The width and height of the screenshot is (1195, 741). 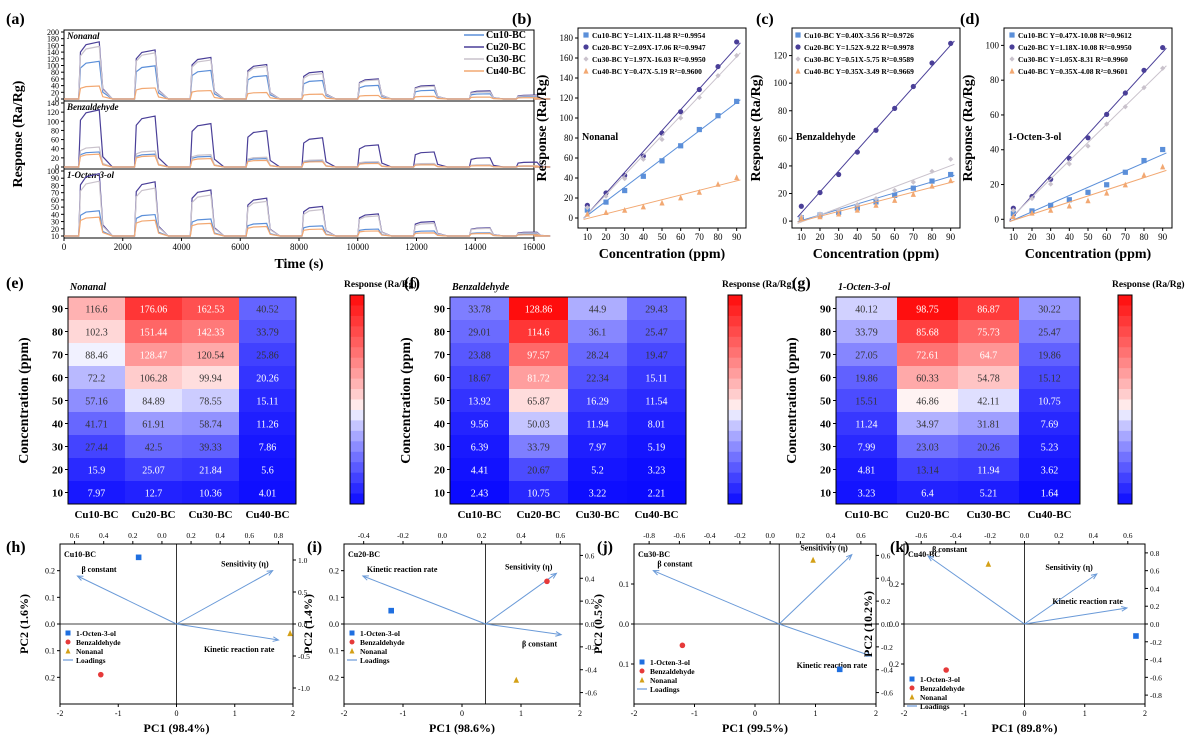 What do you see at coordinates (162, 535) in the screenshot?
I see `top-tick-label: 0.0` at bounding box center [162, 535].